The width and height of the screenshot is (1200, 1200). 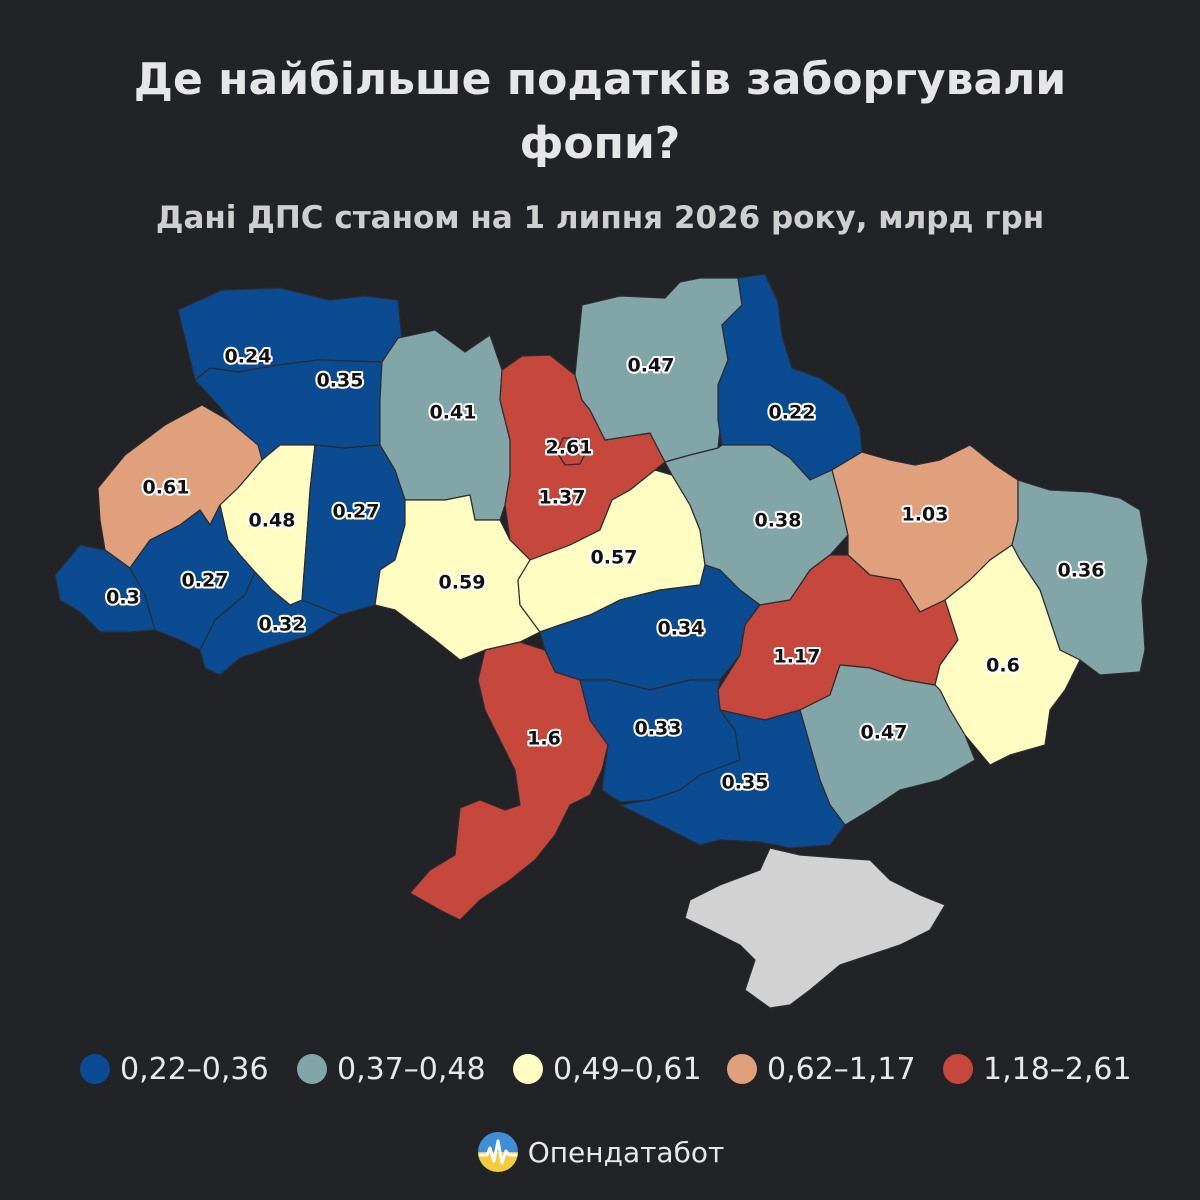 I want to click on value-label-zakarpattia: 0.3, so click(x=123, y=598).